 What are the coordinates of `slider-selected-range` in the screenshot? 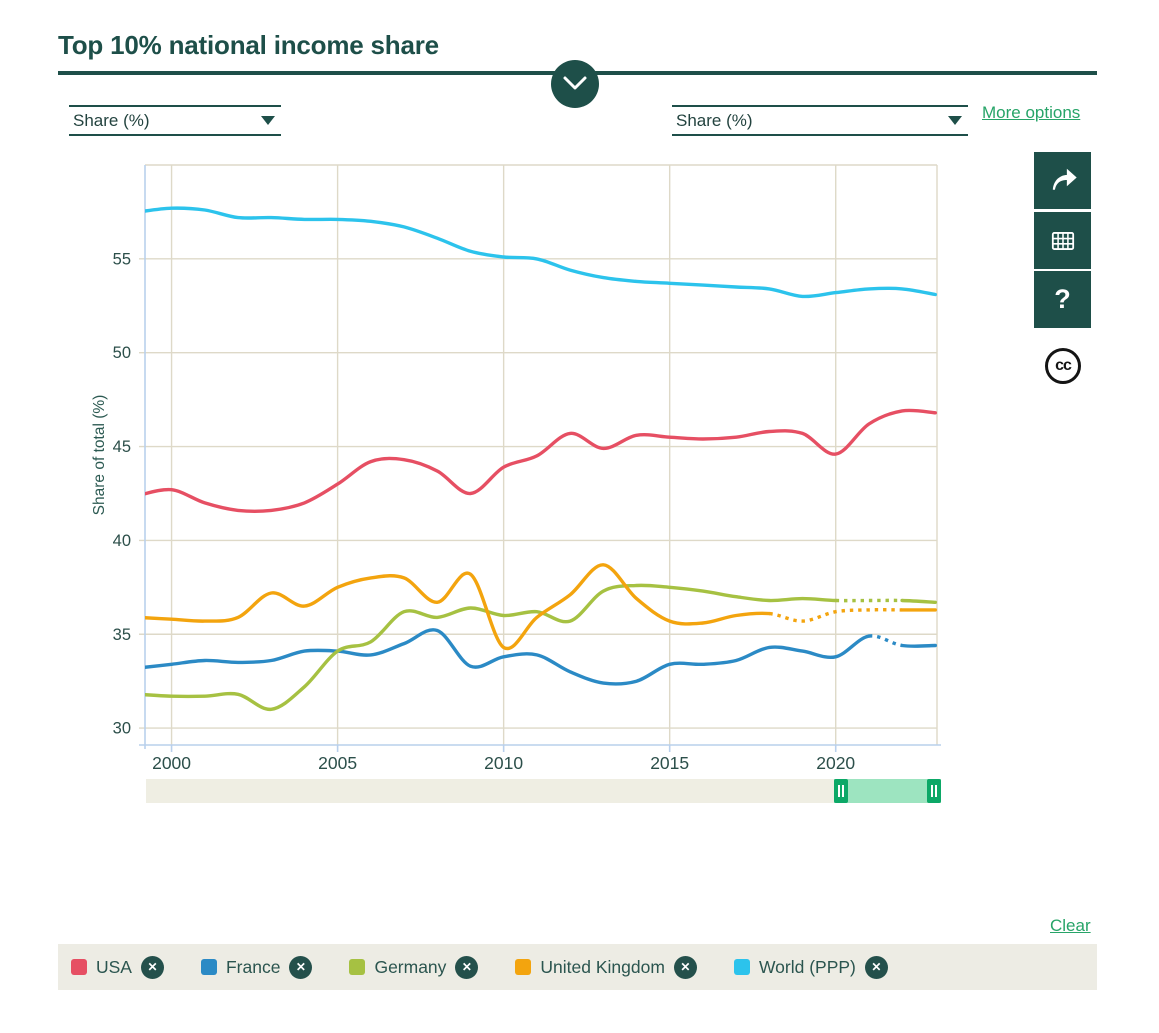 It's located at (887, 791).